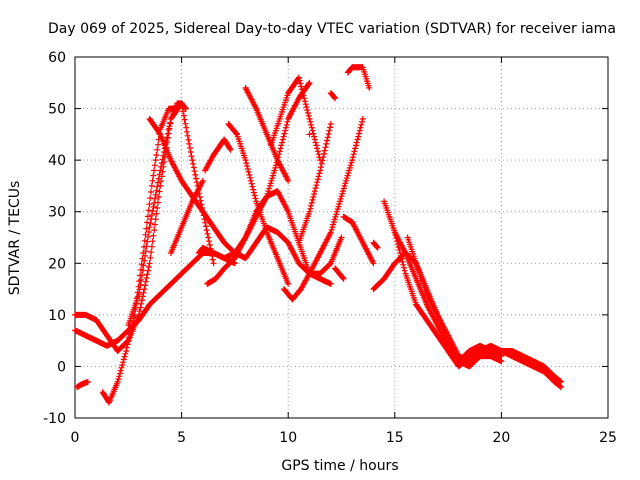 Image resolution: width=640 pixels, height=480 pixels. I want to click on series-s14, so click(296, 119).